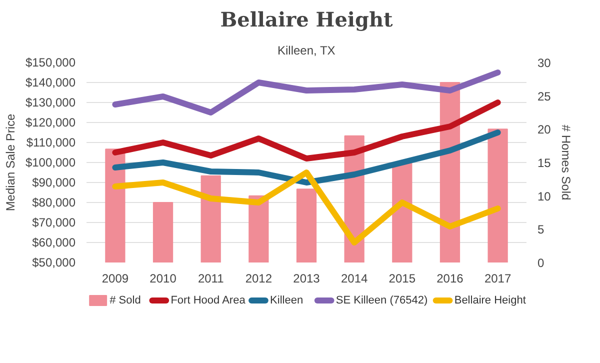 The image size is (600, 363). What do you see at coordinates (208, 300) in the screenshot?
I see `legend-label: Fort Hood Area` at bounding box center [208, 300].